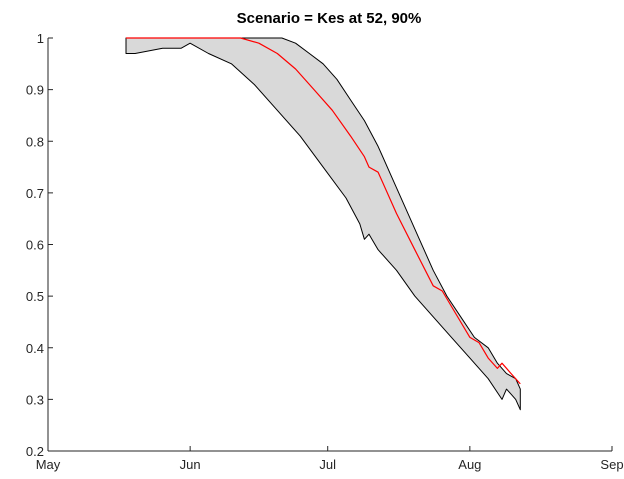  What do you see at coordinates (35, 451) in the screenshot?
I see `y-tick-label: 0.2` at bounding box center [35, 451].